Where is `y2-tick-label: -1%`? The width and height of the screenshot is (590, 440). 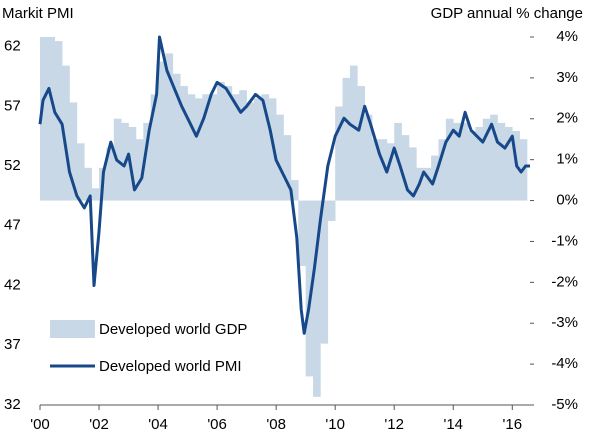 y2-tick-label: -1% is located at coordinates (564, 240).